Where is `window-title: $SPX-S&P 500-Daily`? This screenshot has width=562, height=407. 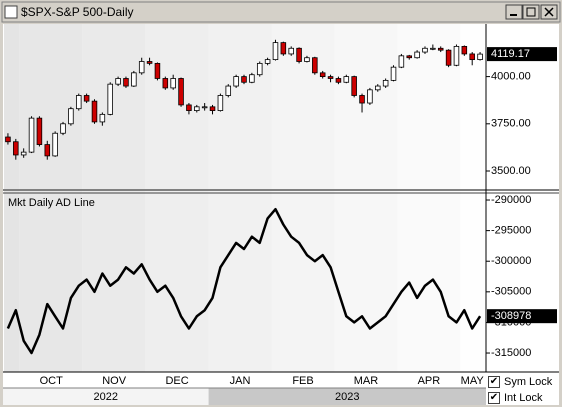
window-title: $SPX-S&P 500-Daily is located at coordinates (77, 12).